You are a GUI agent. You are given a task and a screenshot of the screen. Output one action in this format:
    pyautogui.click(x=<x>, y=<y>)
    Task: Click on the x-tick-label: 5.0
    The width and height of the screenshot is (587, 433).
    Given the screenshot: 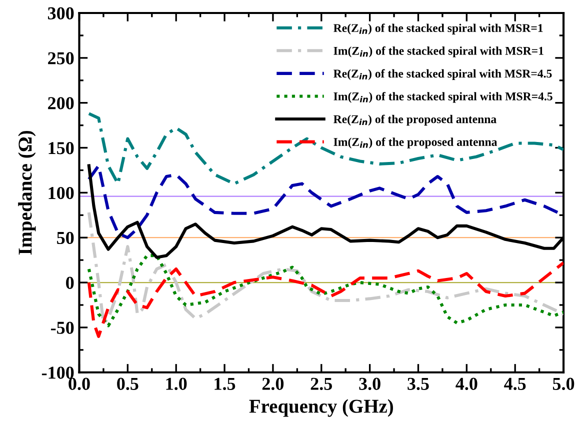 What is the action you would take?
    pyautogui.click(x=563, y=384)
    